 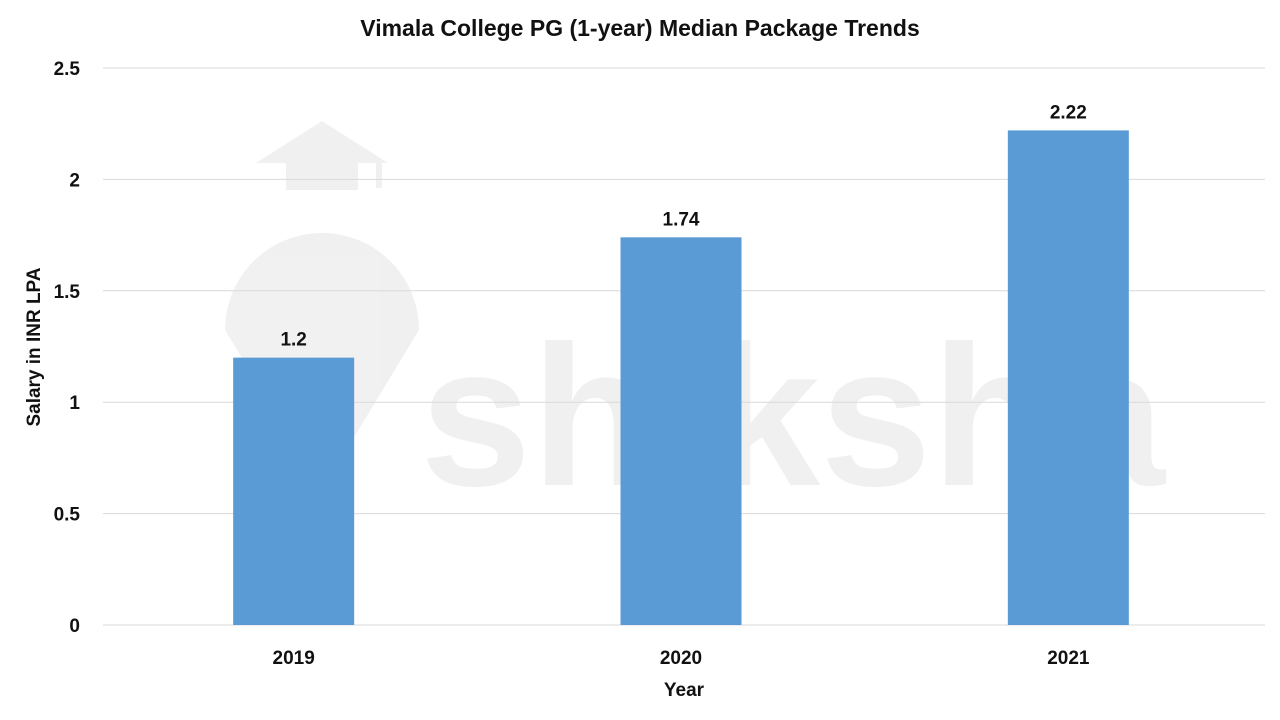 I want to click on y-axis-label: Salary in INR LPA, so click(x=34, y=346).